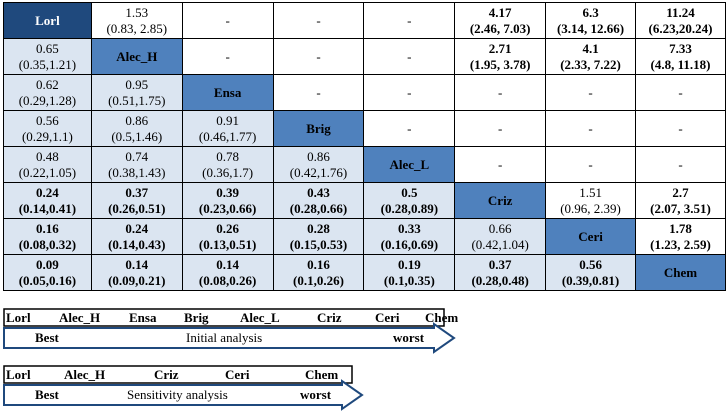  What do you see at coordinates (137, 100) in the screenshot?
I see `confidence-interval: (0.51,1.75)` at bounding box center [137, 100].